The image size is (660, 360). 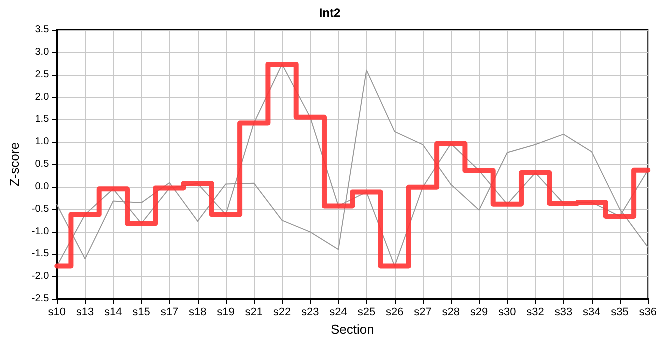 I want to click on y-tick-label: 1.0, so click(x=42, y=142).